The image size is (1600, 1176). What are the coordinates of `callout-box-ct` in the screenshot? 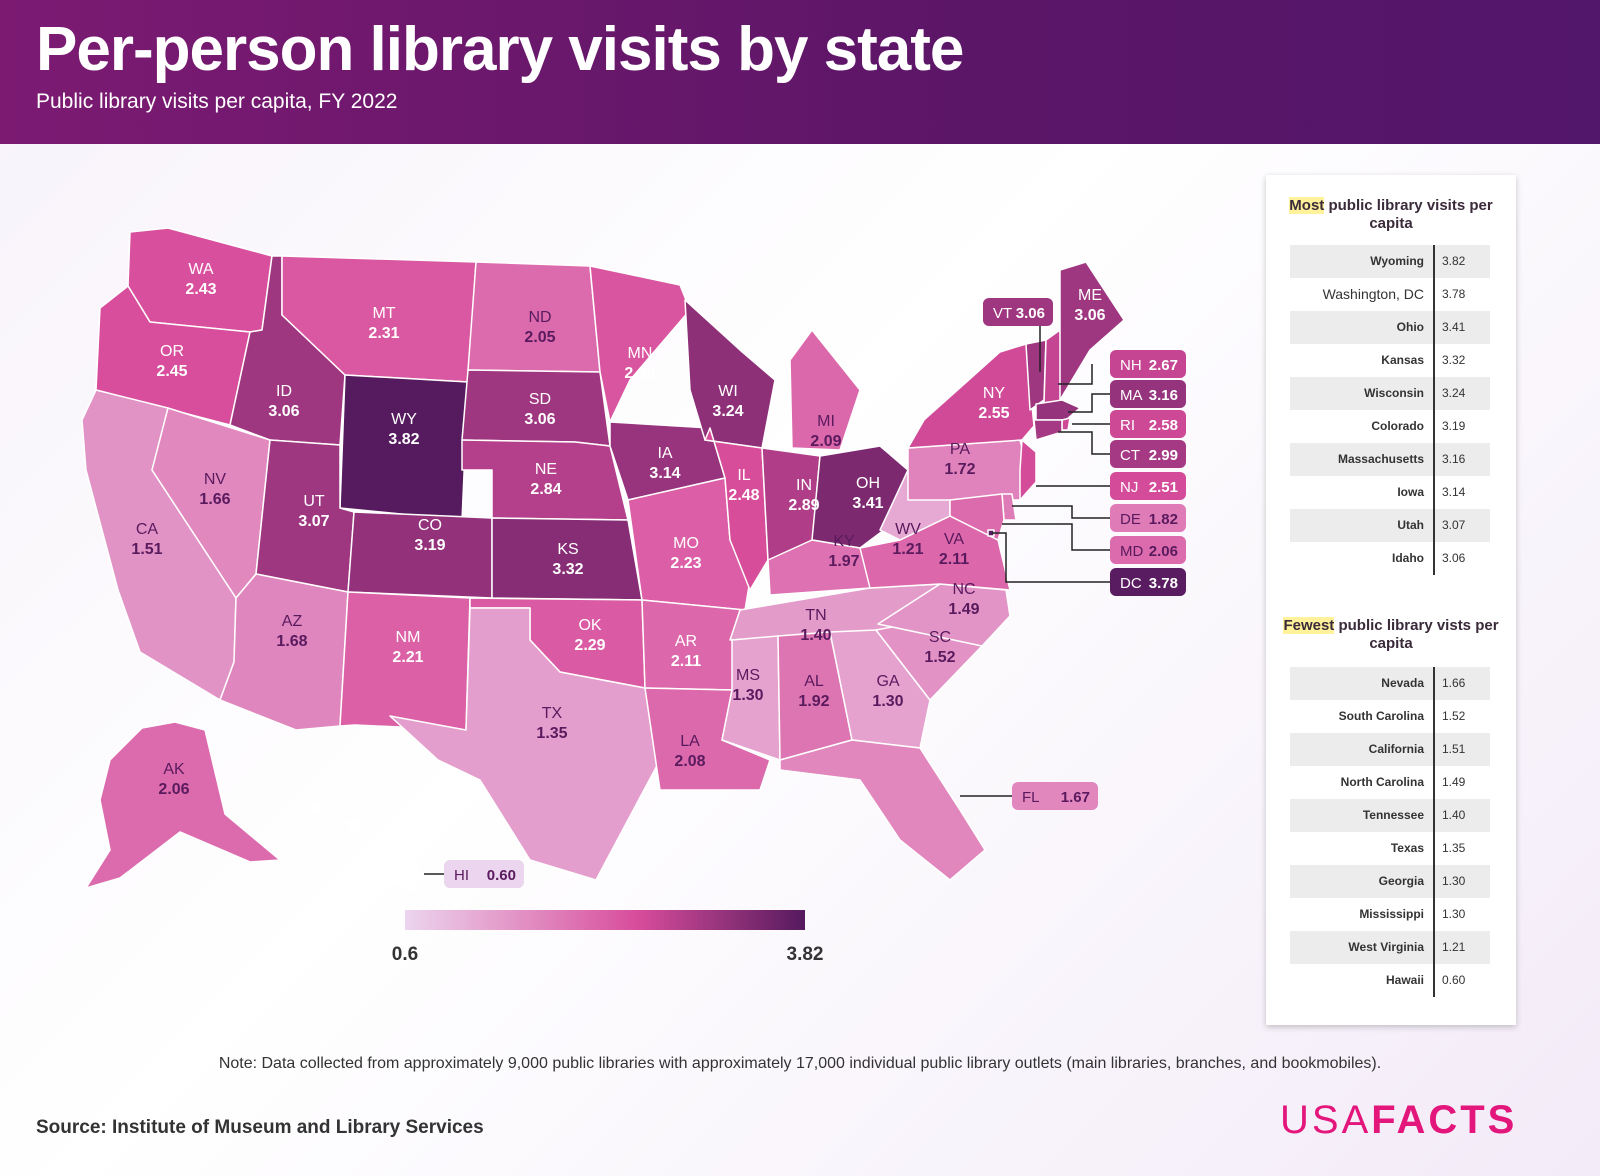 It's located at (1148, 454).